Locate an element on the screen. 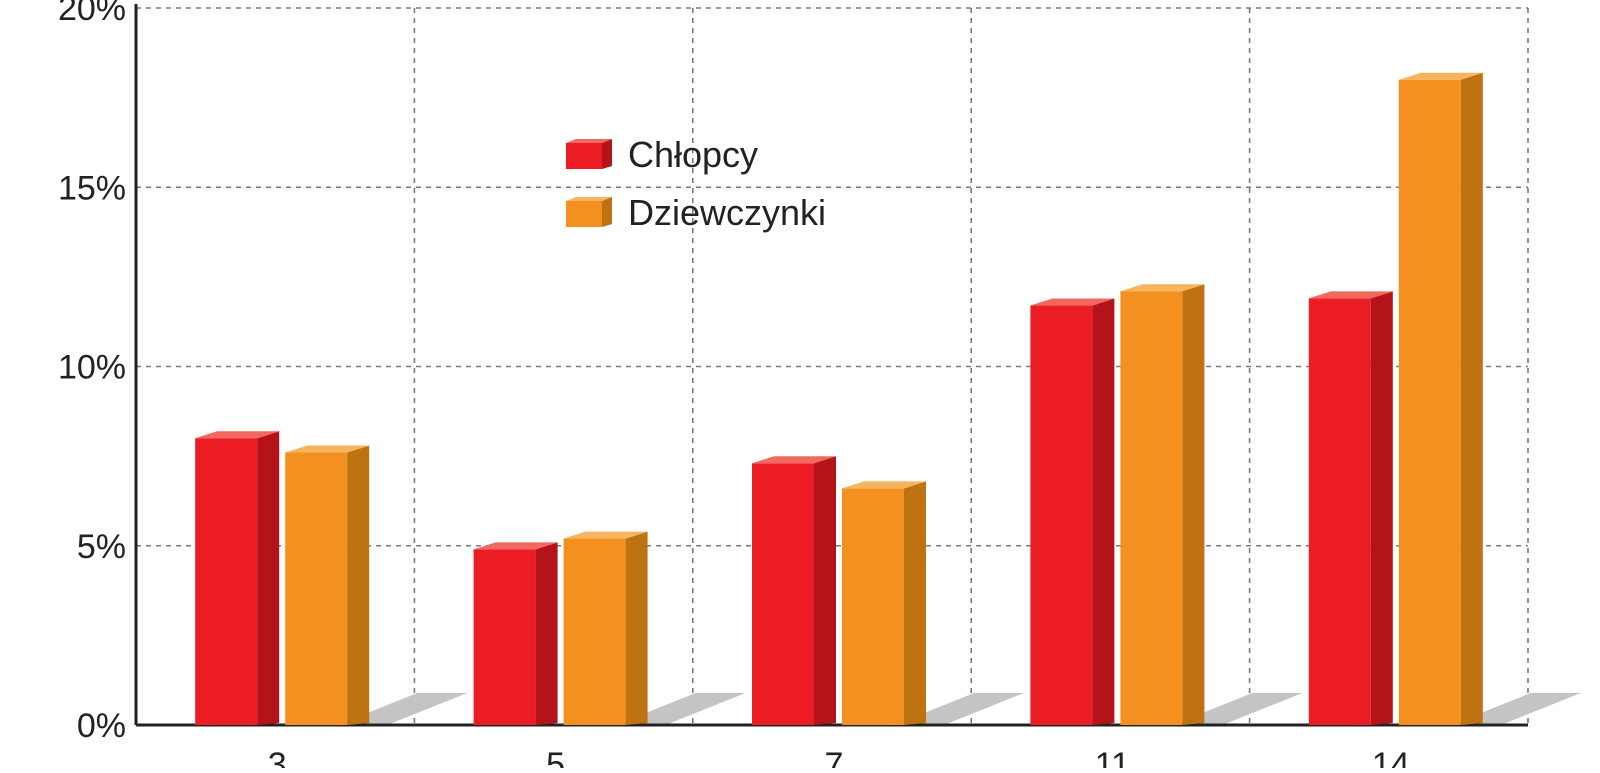 The image size is (1600, 773). y-tick-label: 20% is located at coordinates (92, 14).